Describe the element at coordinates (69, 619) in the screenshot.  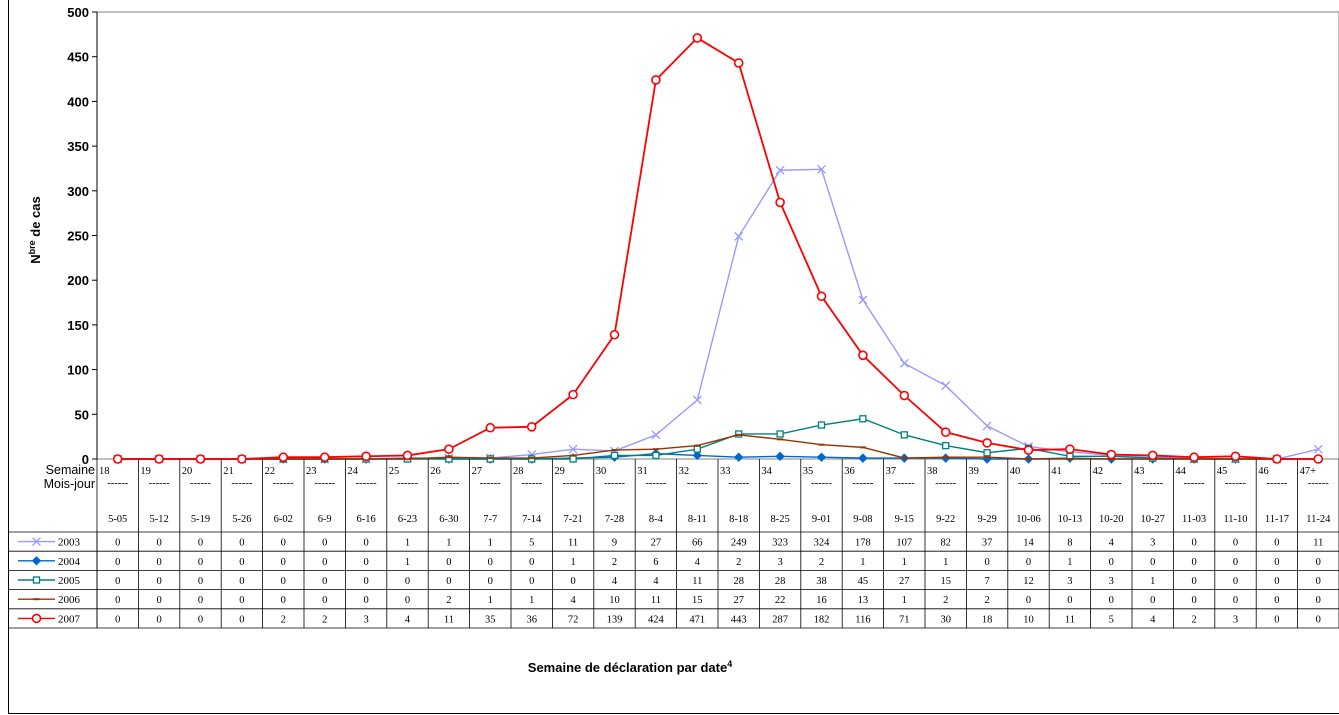
I see `legend-label-2007: 2007` at that location.